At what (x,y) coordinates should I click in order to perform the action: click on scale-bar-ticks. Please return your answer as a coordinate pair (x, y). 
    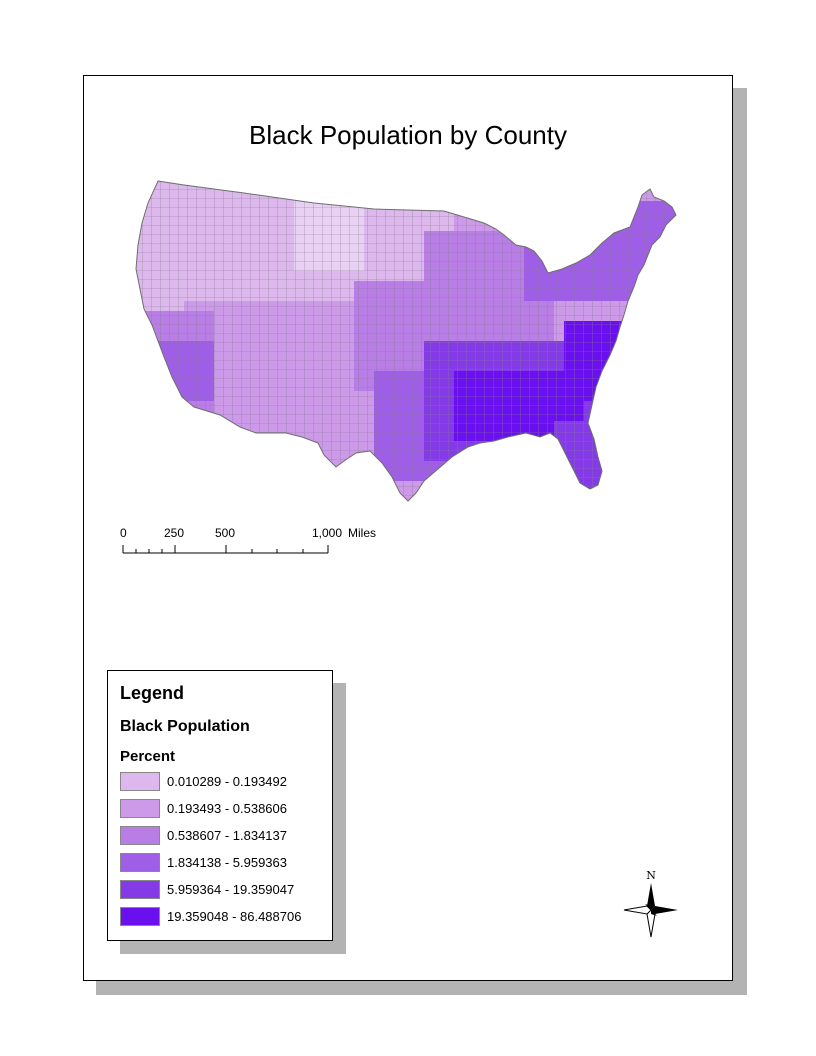
    Looking at the image, I should click on (225, 549).